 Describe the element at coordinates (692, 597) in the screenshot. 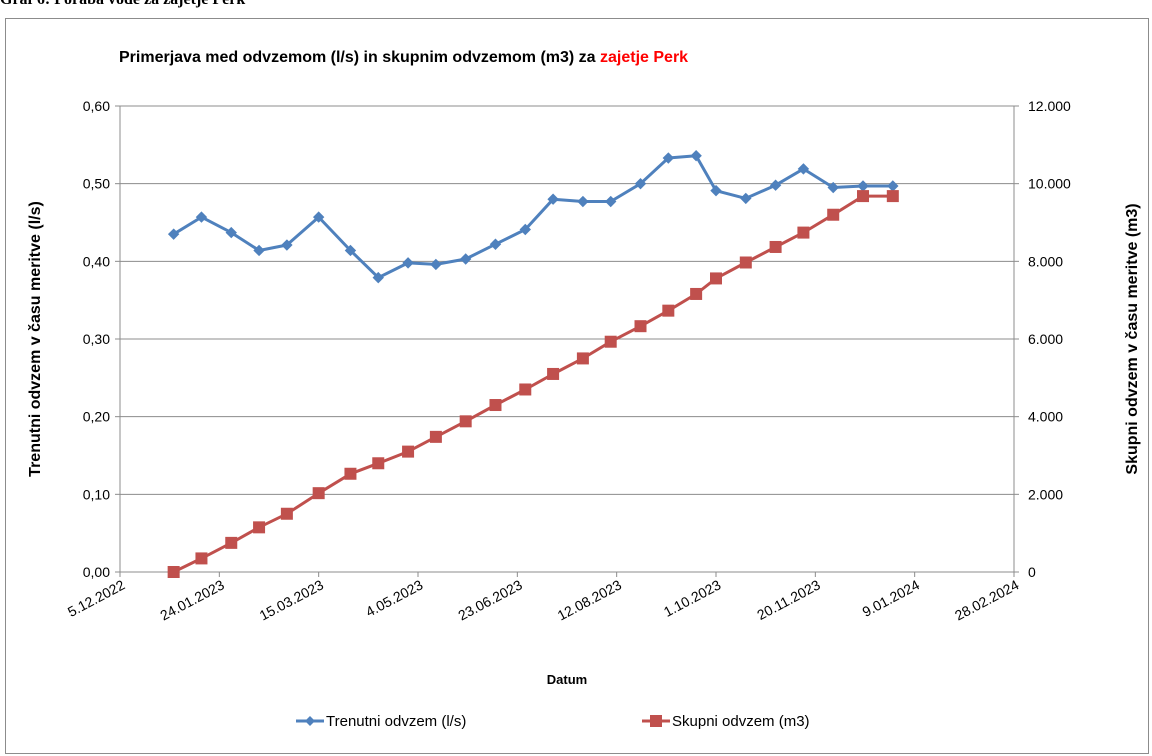

I see `x-tick-label: 1.10.2023` at that location.